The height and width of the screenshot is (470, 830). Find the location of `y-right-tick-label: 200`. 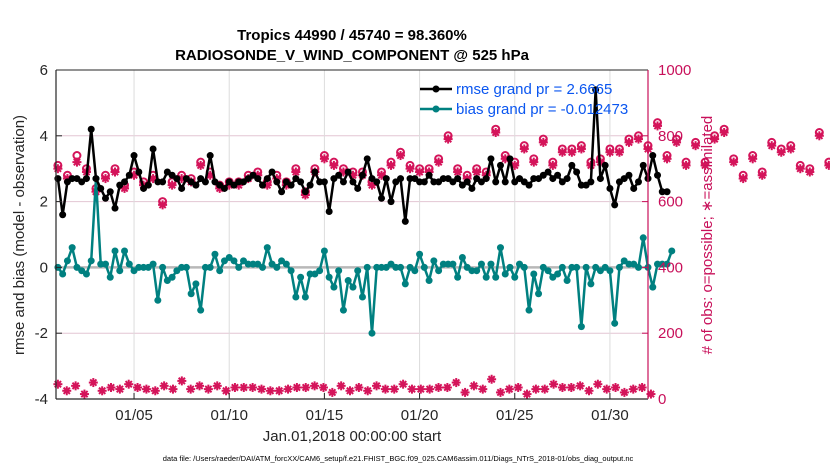

y-right-tick-label: 200 is located at coordinates (670, 333).